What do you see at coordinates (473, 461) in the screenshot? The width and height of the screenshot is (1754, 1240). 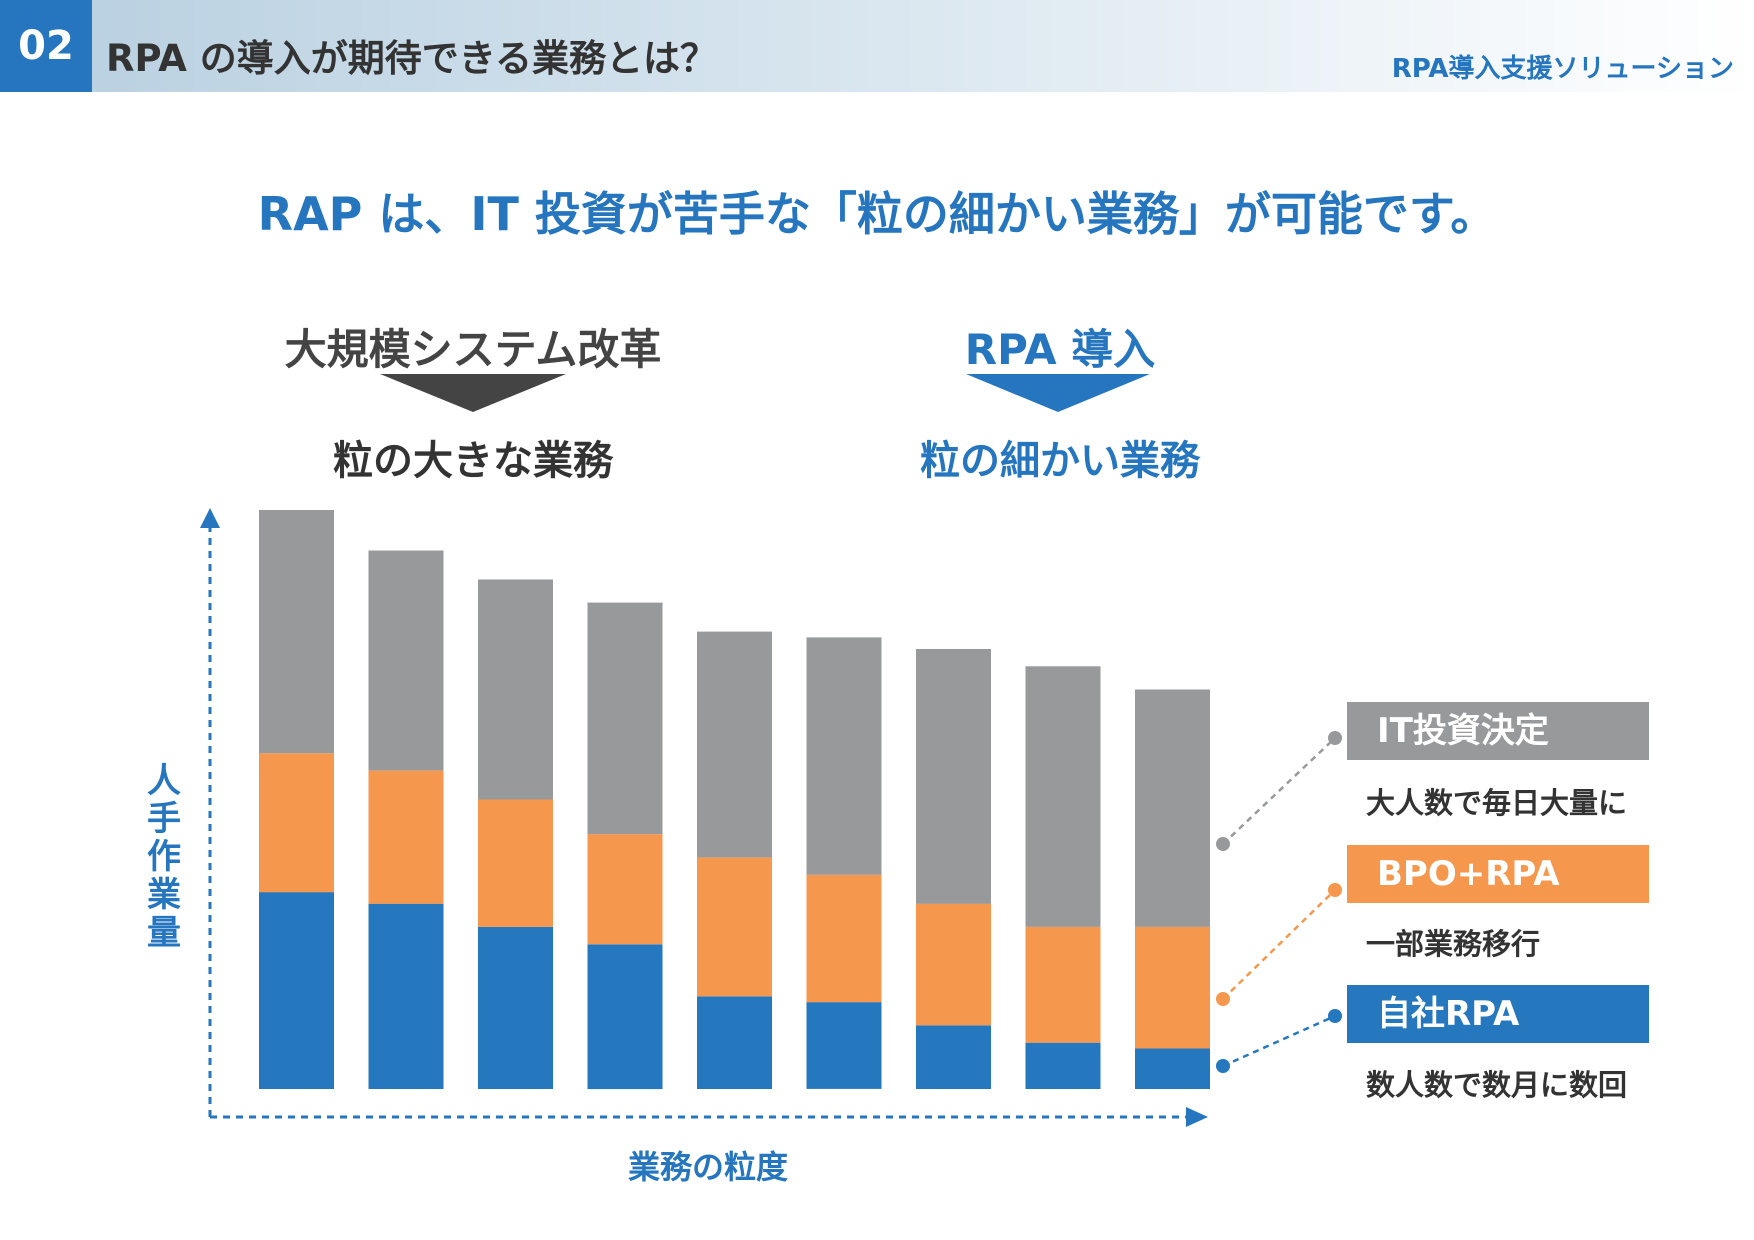 I see `left-group-subtitle: 粒の大きな業務` at bounding box center [473, 461].